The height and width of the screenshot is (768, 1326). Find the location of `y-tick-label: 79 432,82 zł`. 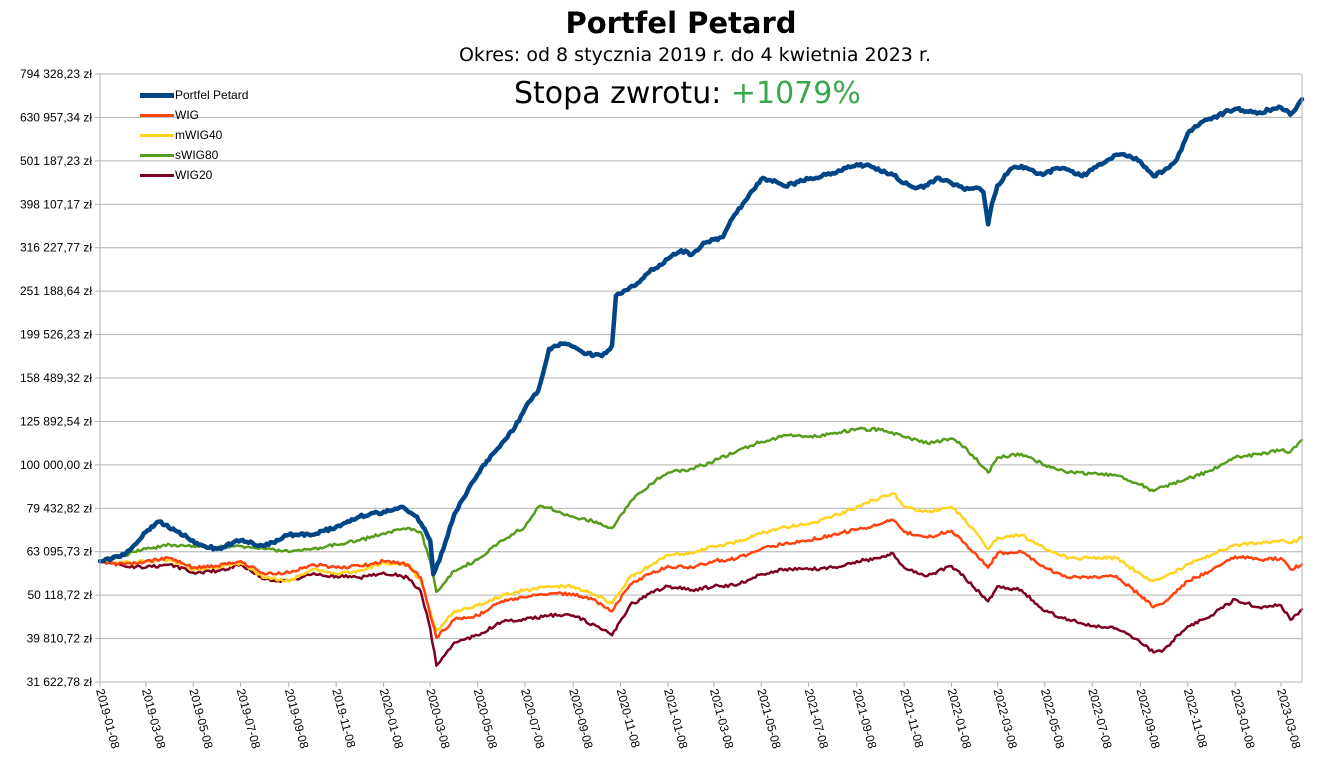

y-tick-label: 79 432,82 zł is located at coordinates (60, 508).